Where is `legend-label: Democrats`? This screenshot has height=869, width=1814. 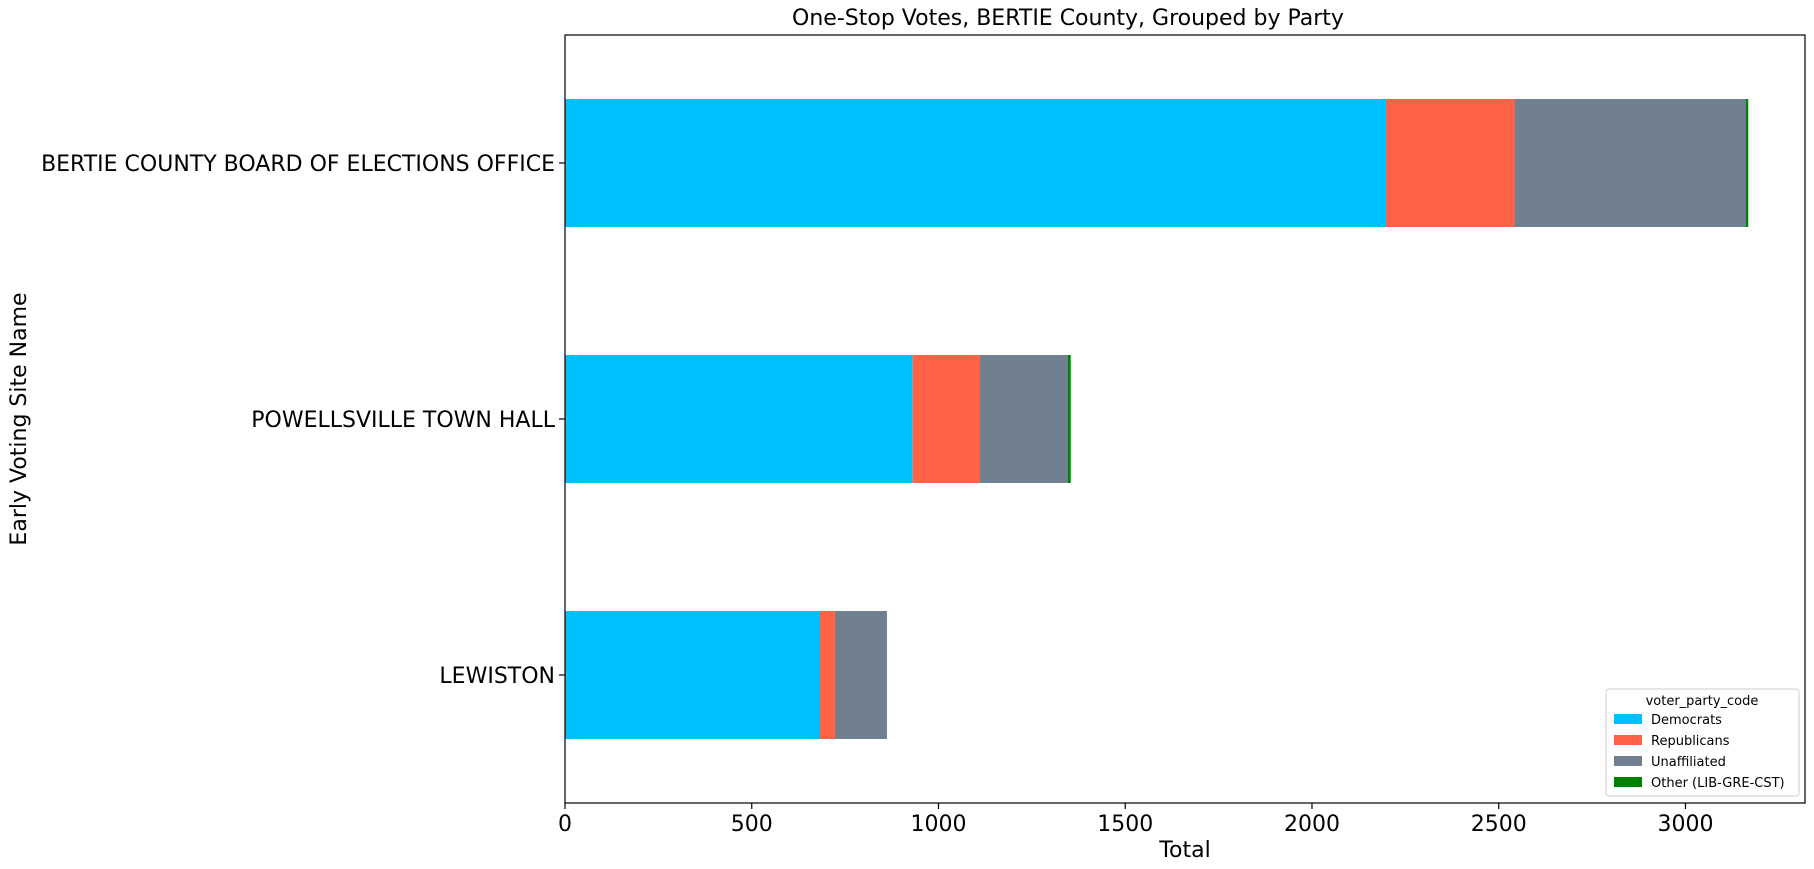 legend-label: Democrats is located at coordinates (1686, 720).